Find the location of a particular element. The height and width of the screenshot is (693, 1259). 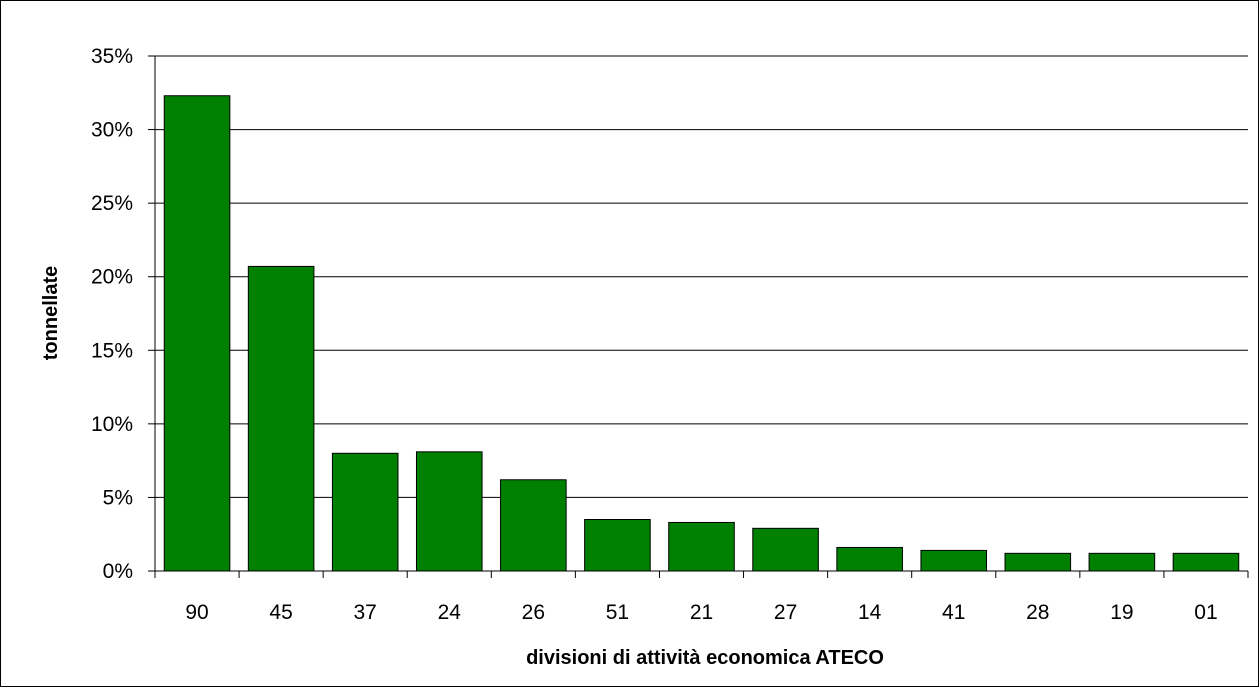

y-tick-label: 35% is located at coordinates (112, 56).